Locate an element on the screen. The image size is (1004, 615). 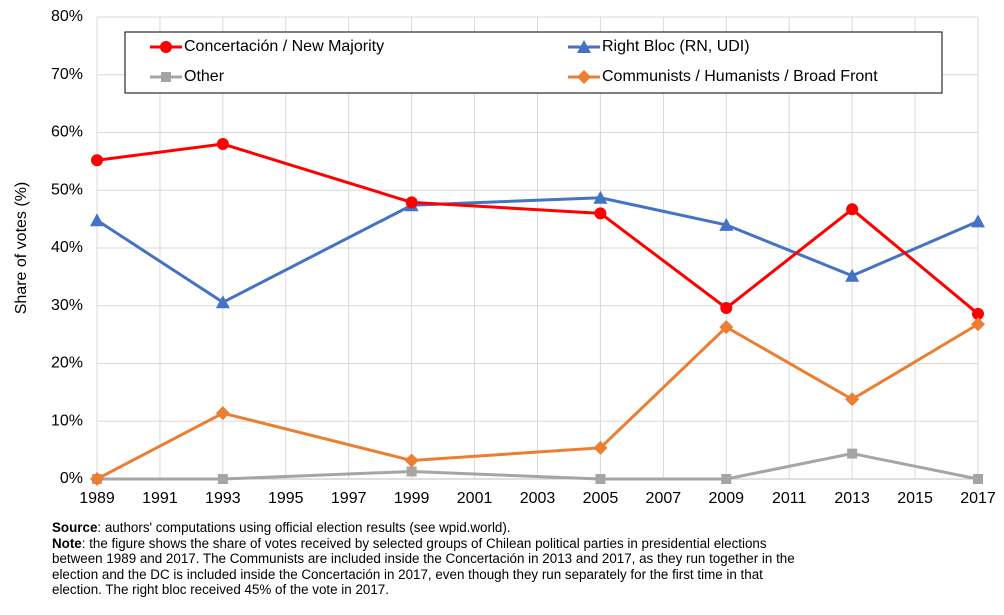
x-tick-label: 2001 is located at coordinates (475, 498).